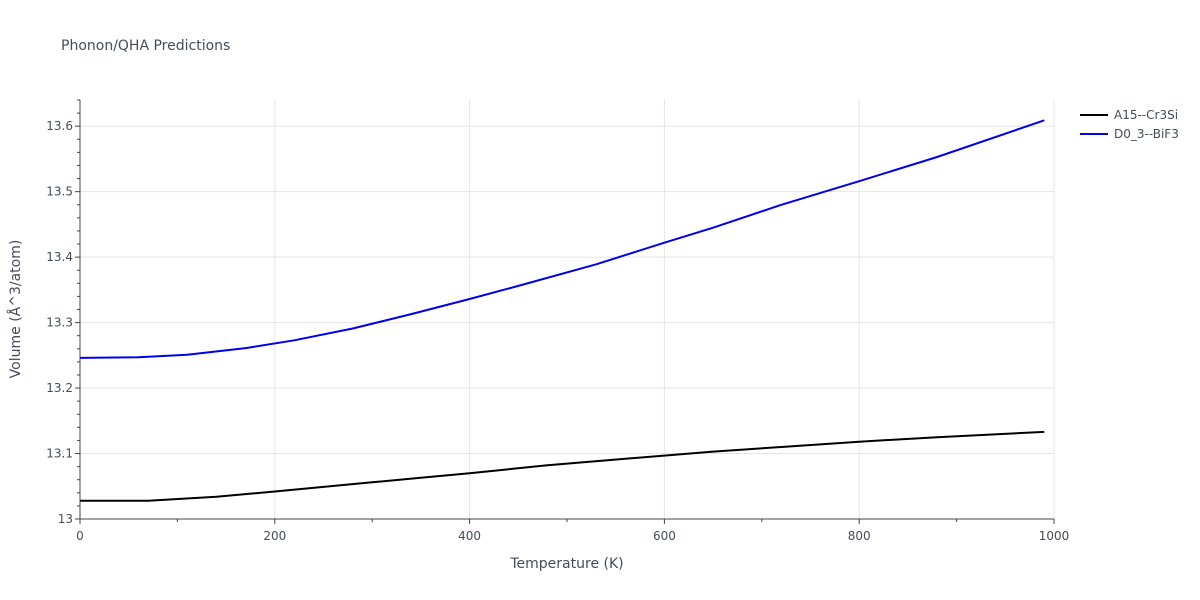 This screenshot has height=600, width=1200. What do you see at coordinates (566, 564) in the screenshot?
I see `x-axis-label: Temperature (K)` at bounding box center [566, 564].